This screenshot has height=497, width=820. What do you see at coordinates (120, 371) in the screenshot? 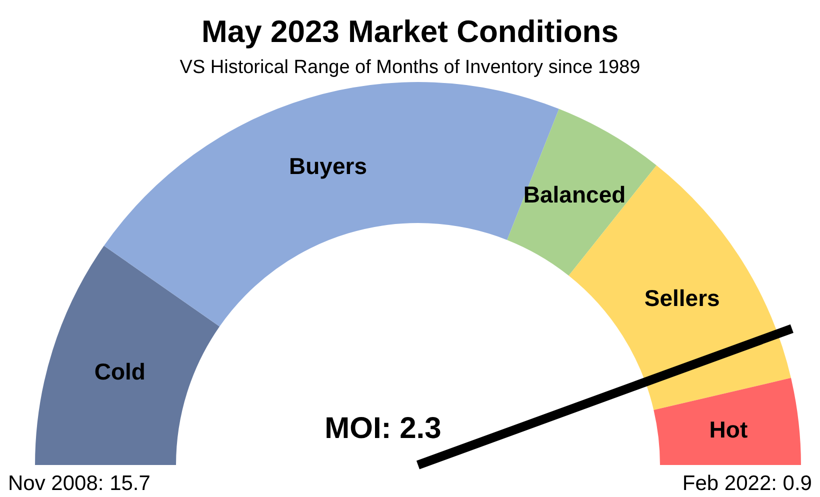
I see `slice-label: Cold` at bounding box center [120, 371].